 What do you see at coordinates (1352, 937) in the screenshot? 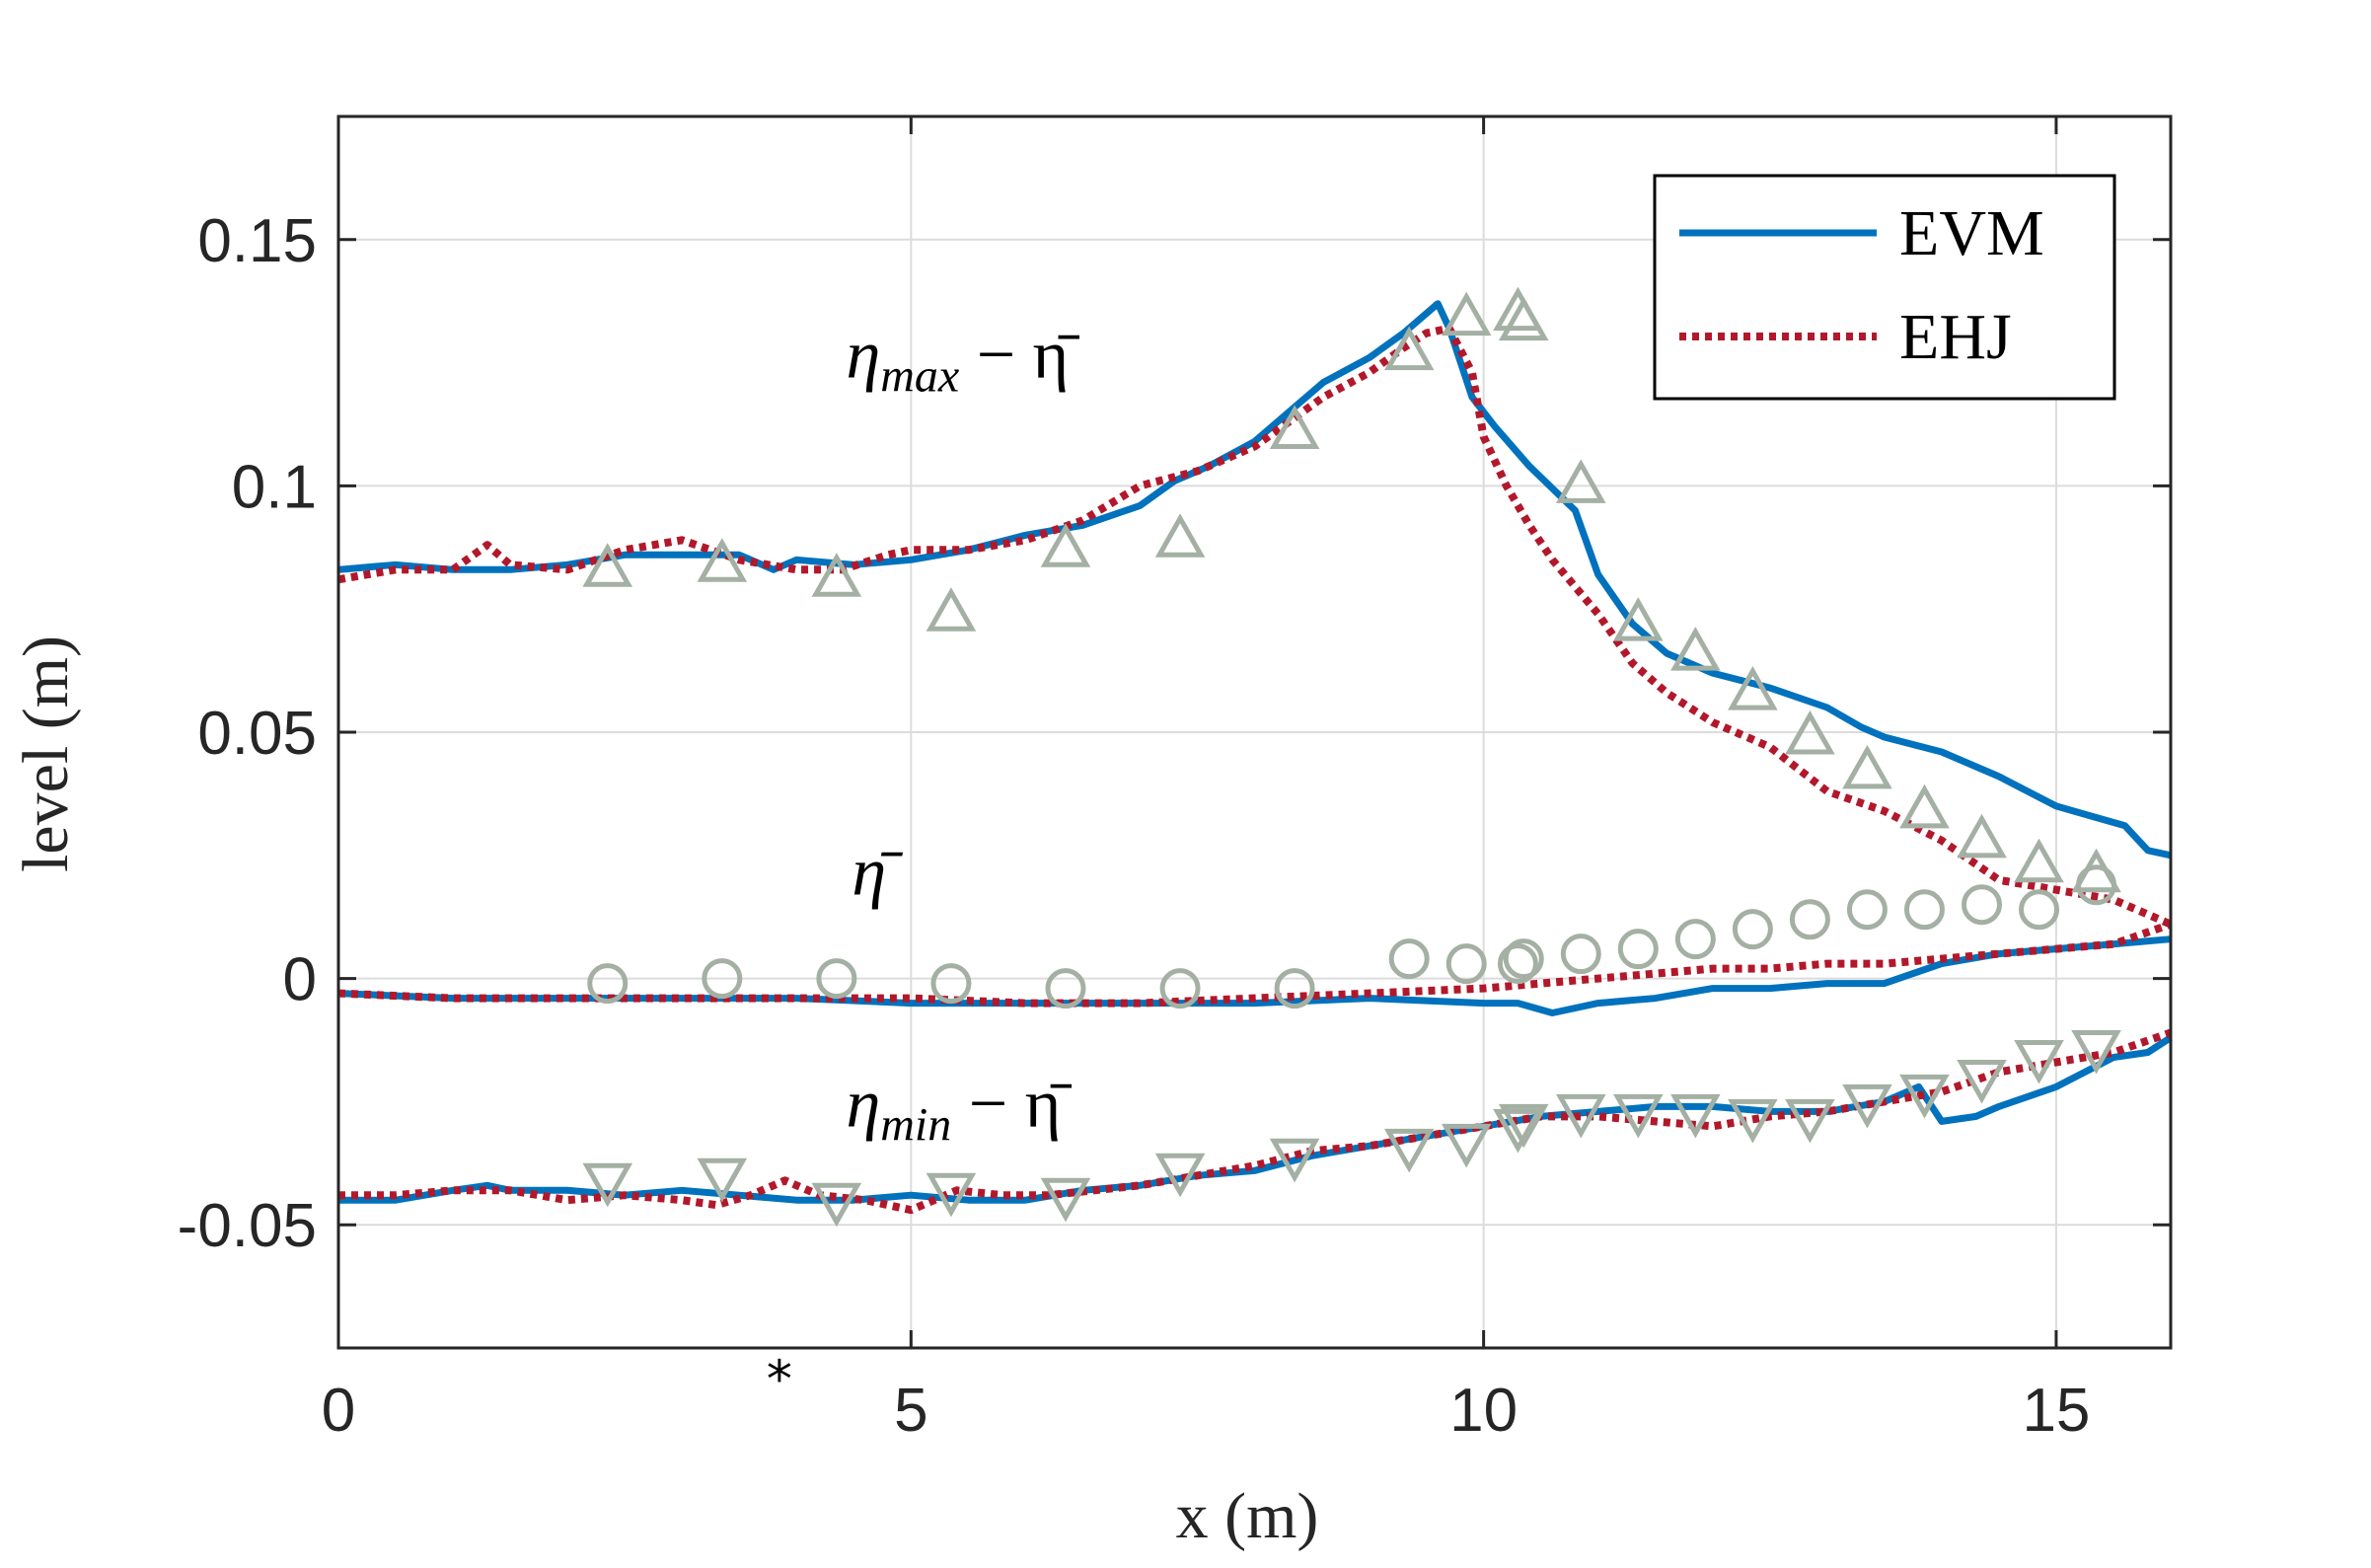
I see `marker-group-eta-mean` at bounding box center [1352, 937].